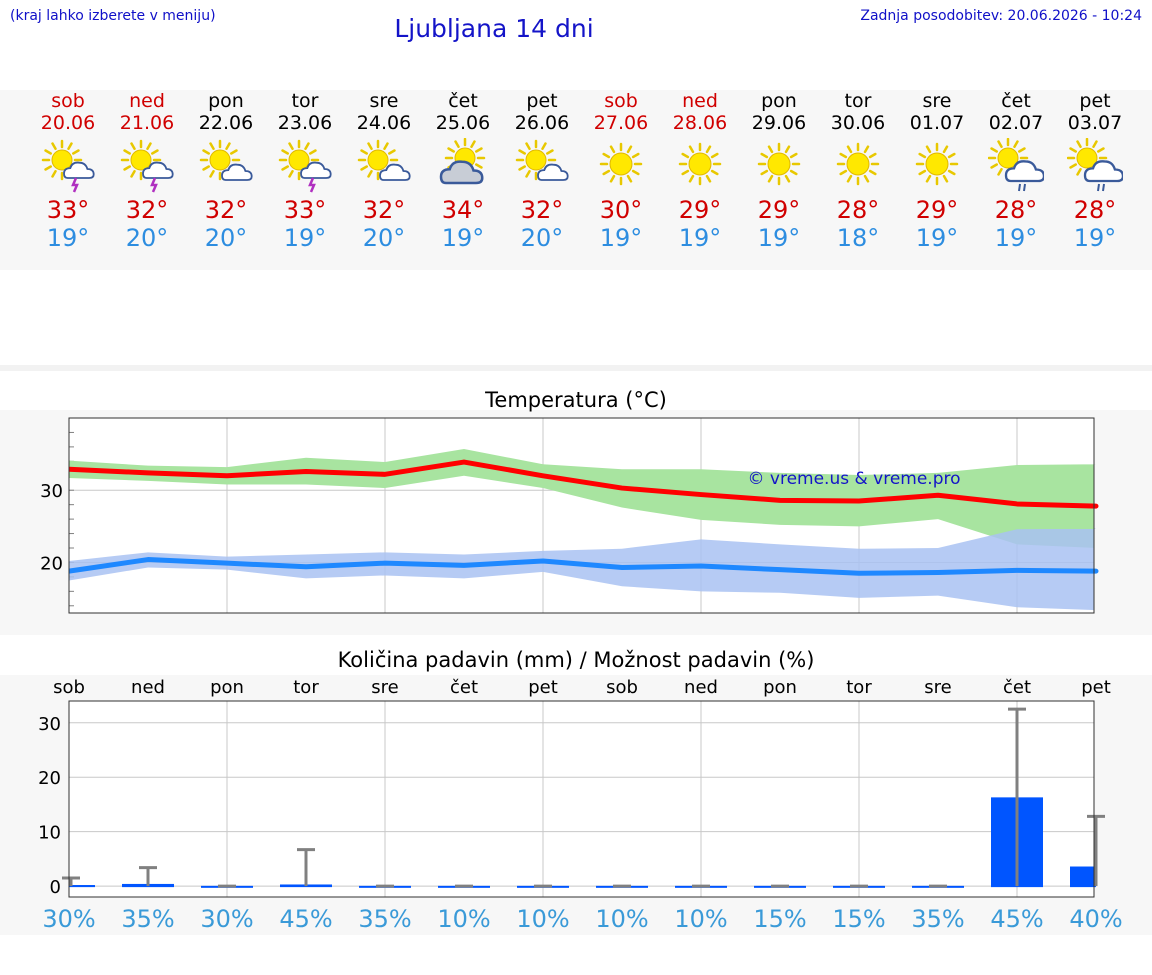 Image resolution: width=1152 pixels, height=975 pixels. What do you see at coordinates (542, 123) in the screenshot?
I see `day-date: 26.06` at bounding box center [542, 123].